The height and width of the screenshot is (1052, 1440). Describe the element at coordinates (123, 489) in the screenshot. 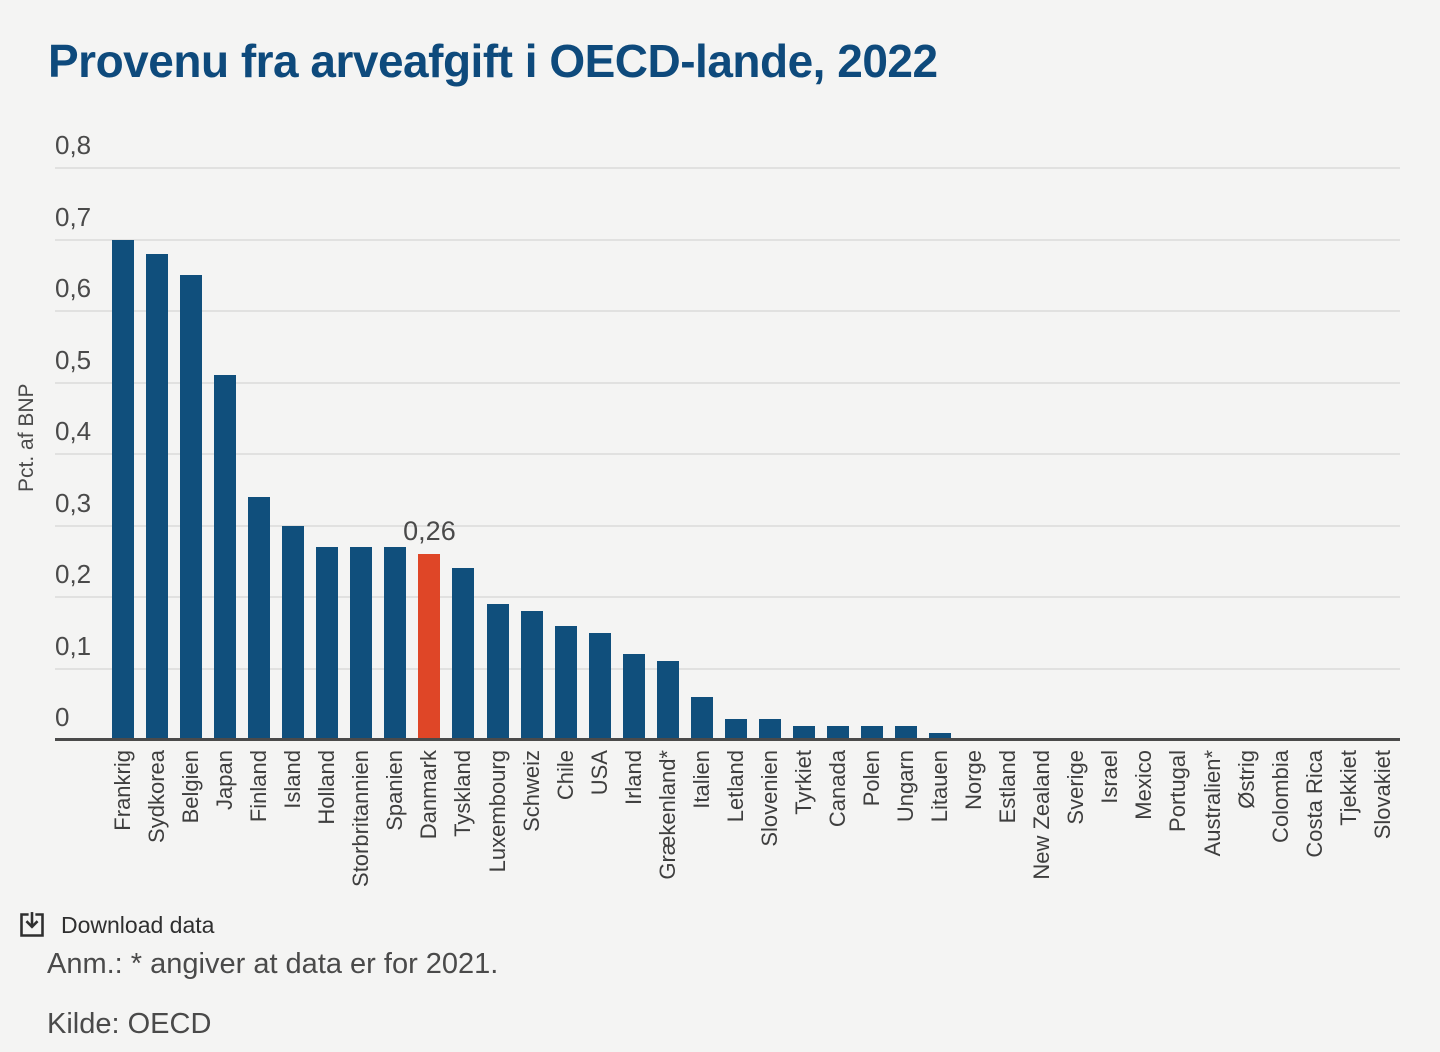

I see `bar-Frankrig` at that location.